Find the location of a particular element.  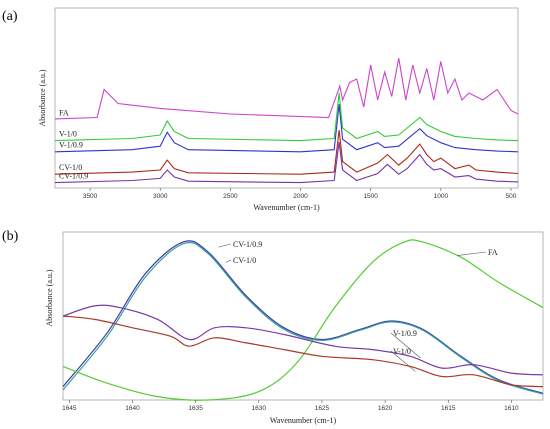

callout-label-b-4: V-1/0 is located at coordinates (402, 351).